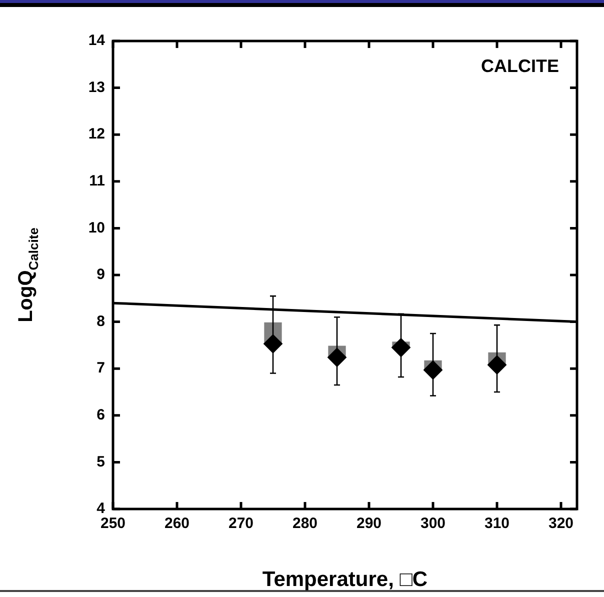  What do you see at coordinates (113, 523) in the screenshot?
I see `x-tick-label: 250` at bounding box center [113, 523].